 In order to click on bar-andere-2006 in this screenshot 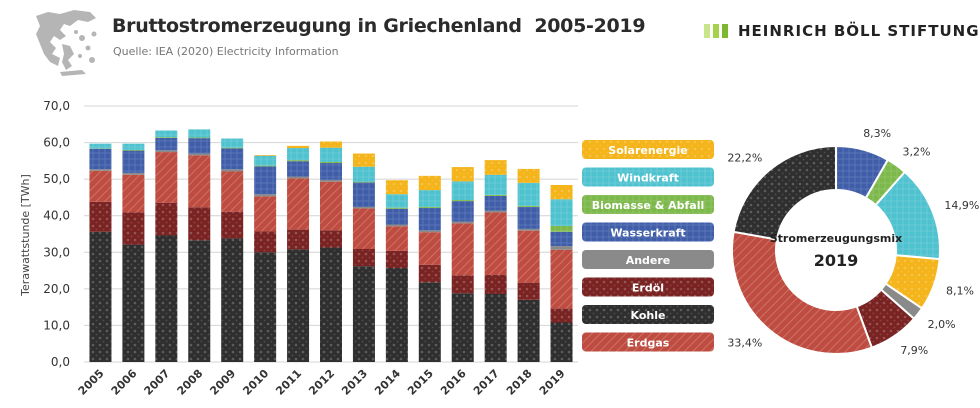, I will do `click(133, 173)`.